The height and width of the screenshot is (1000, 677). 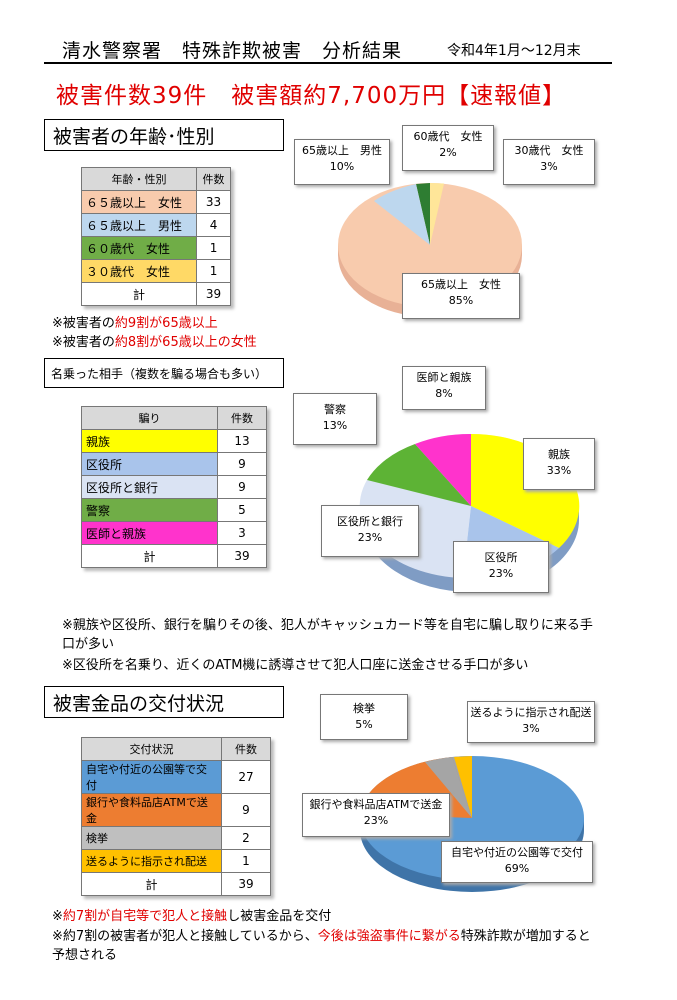 I want to click on row-label: ３０歳代 女性, so click(x=139, y=271).